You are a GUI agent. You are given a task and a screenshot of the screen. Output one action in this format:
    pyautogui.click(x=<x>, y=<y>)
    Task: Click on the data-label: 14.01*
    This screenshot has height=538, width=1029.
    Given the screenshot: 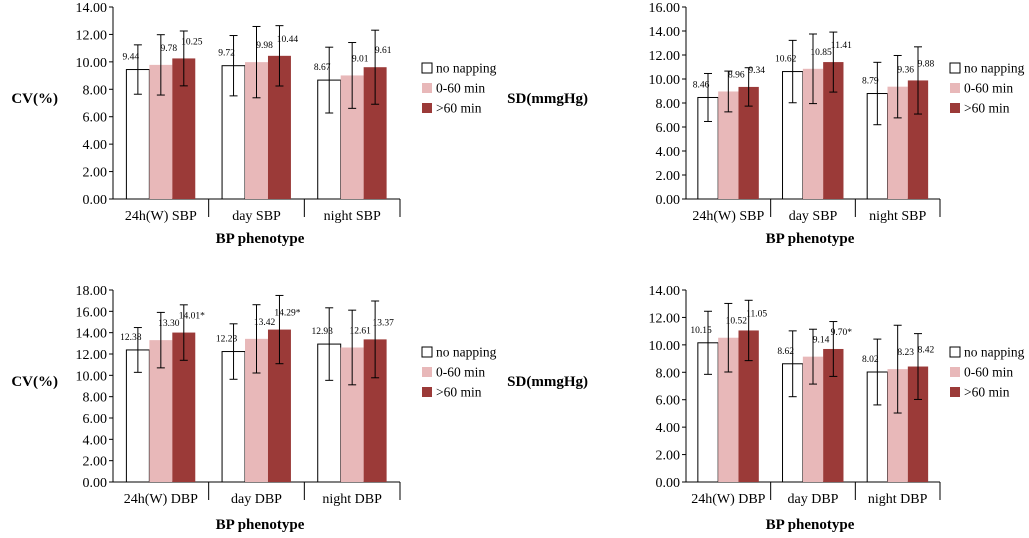 What is the action you would take?
    pyautogui.click(x=192, y=317)
    